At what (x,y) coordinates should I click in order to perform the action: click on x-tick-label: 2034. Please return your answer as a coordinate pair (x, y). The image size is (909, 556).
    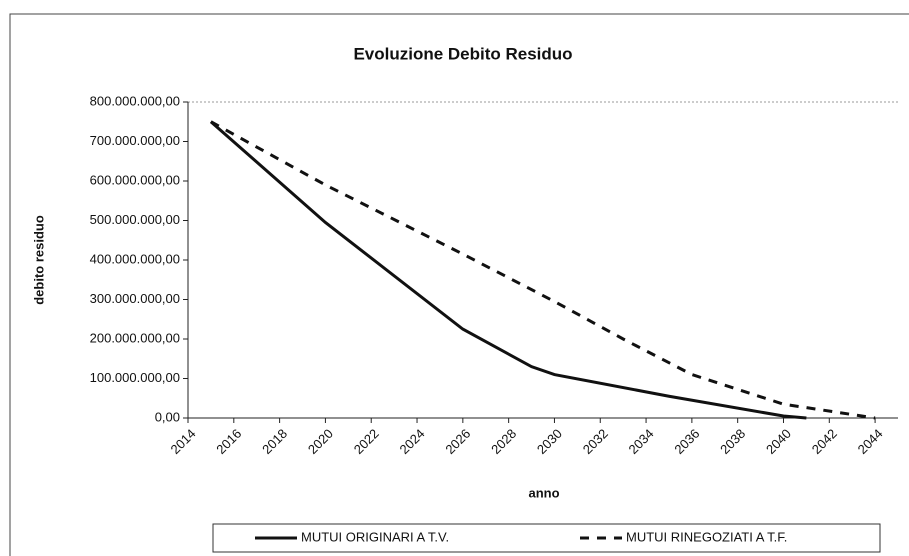
    Looking at the image, I should click on (641, 441).